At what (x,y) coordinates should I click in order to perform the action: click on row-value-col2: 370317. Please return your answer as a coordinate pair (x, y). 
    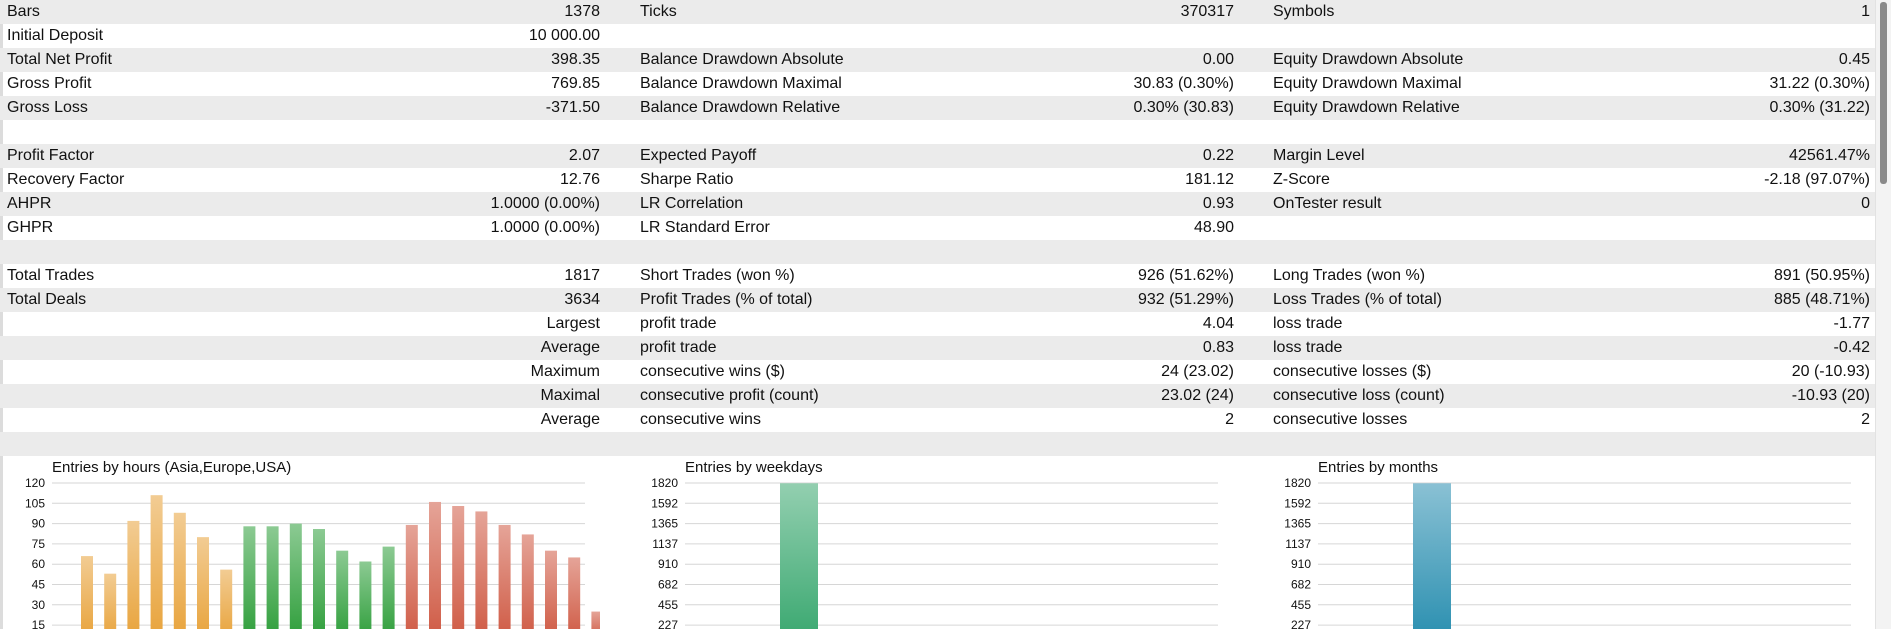
    Looking at the image, I should click on (1207, 11).